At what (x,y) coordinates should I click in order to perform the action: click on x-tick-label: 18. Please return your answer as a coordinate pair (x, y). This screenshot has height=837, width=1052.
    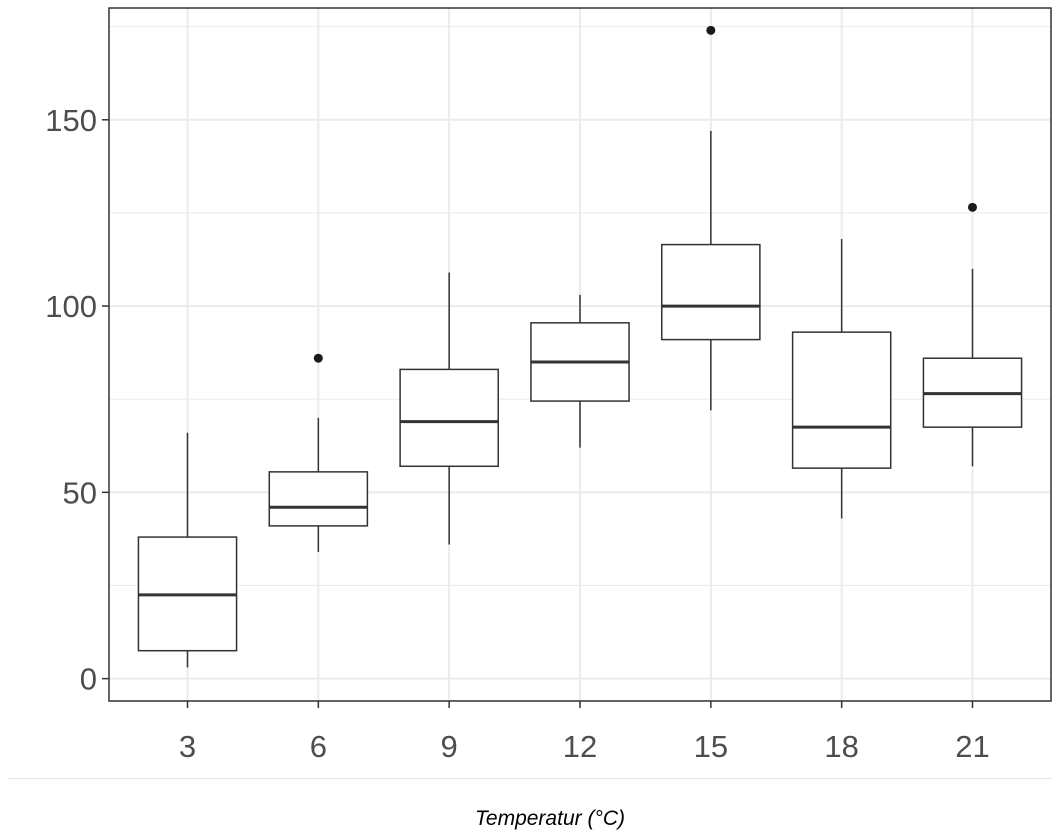
    Looking at the image, I should click on (841, 746).